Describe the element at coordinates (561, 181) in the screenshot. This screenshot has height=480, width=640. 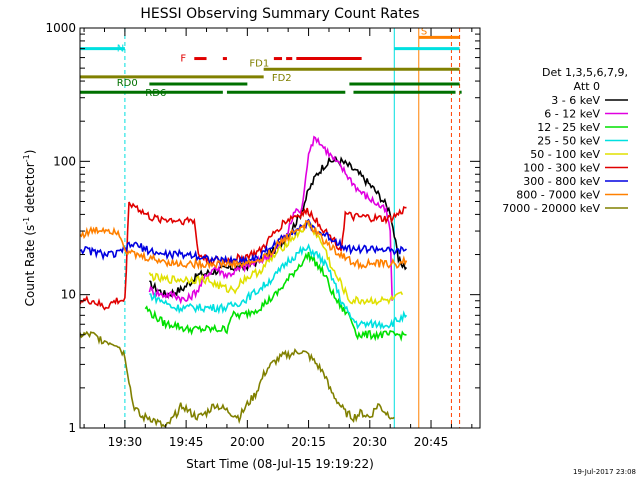
I see `legend-label: 300 - 800 keV` at that location.